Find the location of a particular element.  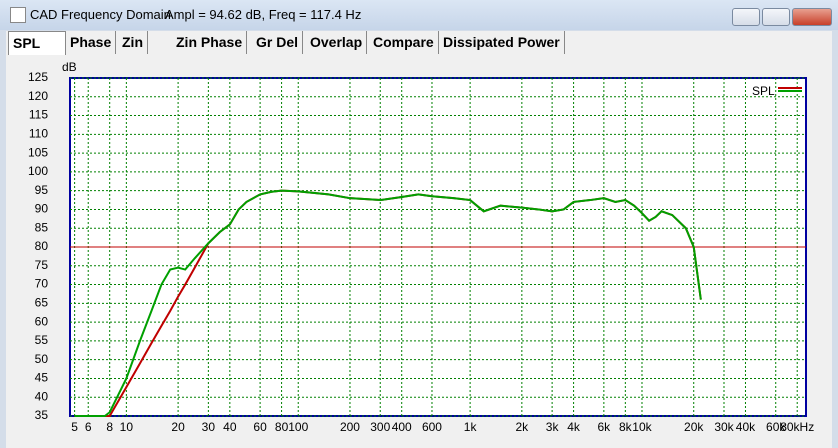

x-tick-label: 20 is located at coordinates (178, 427).